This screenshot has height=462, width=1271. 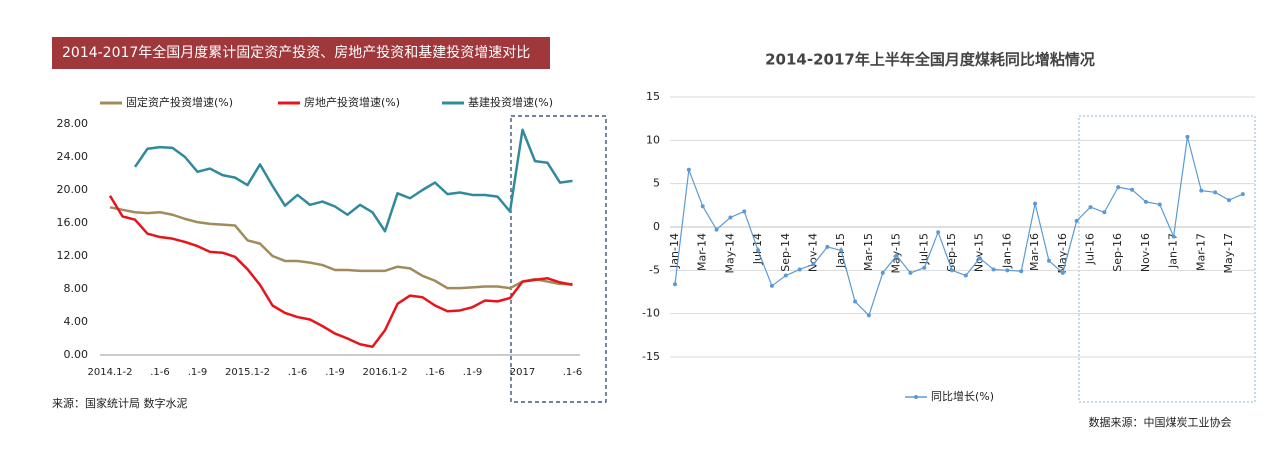 What do you see at coordinates (1062, 253) in the screenshot?
I see `x-tick-label: May-16` at bounding box center [1062, 253].